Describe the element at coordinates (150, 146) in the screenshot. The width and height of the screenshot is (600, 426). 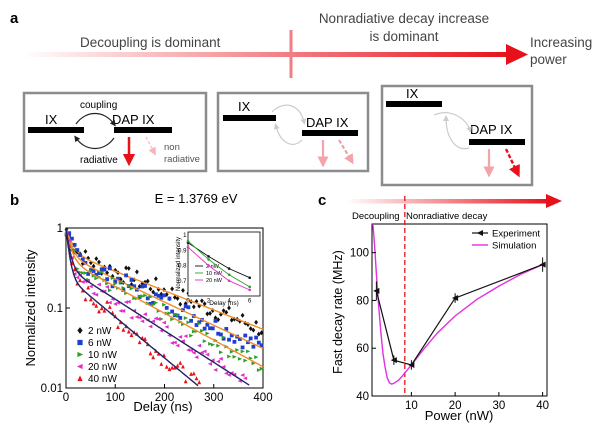
I see `box-1-nonrad-arrow` at that location.